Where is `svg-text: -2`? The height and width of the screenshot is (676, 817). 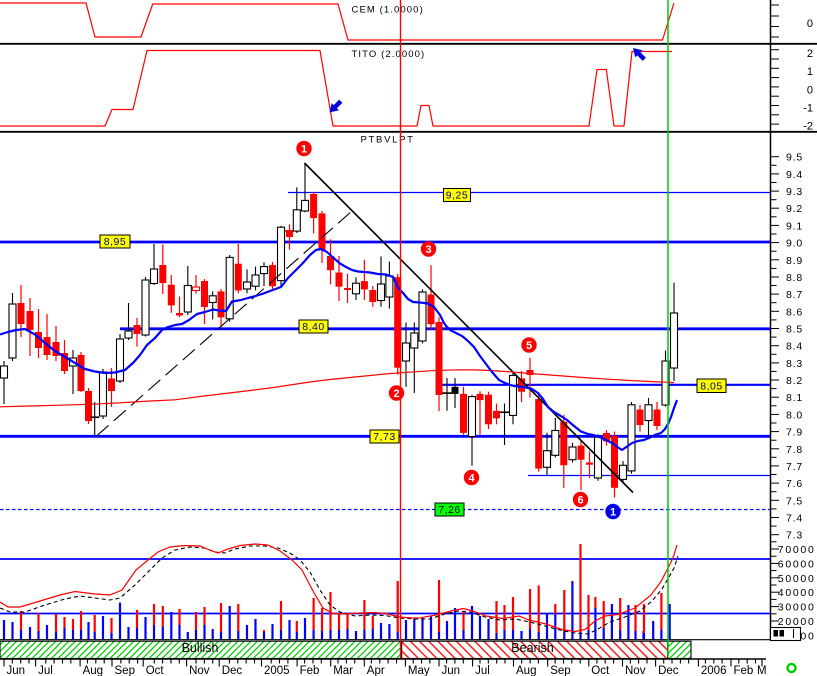 svg-text: -2 is located at coordinates (808, 127).